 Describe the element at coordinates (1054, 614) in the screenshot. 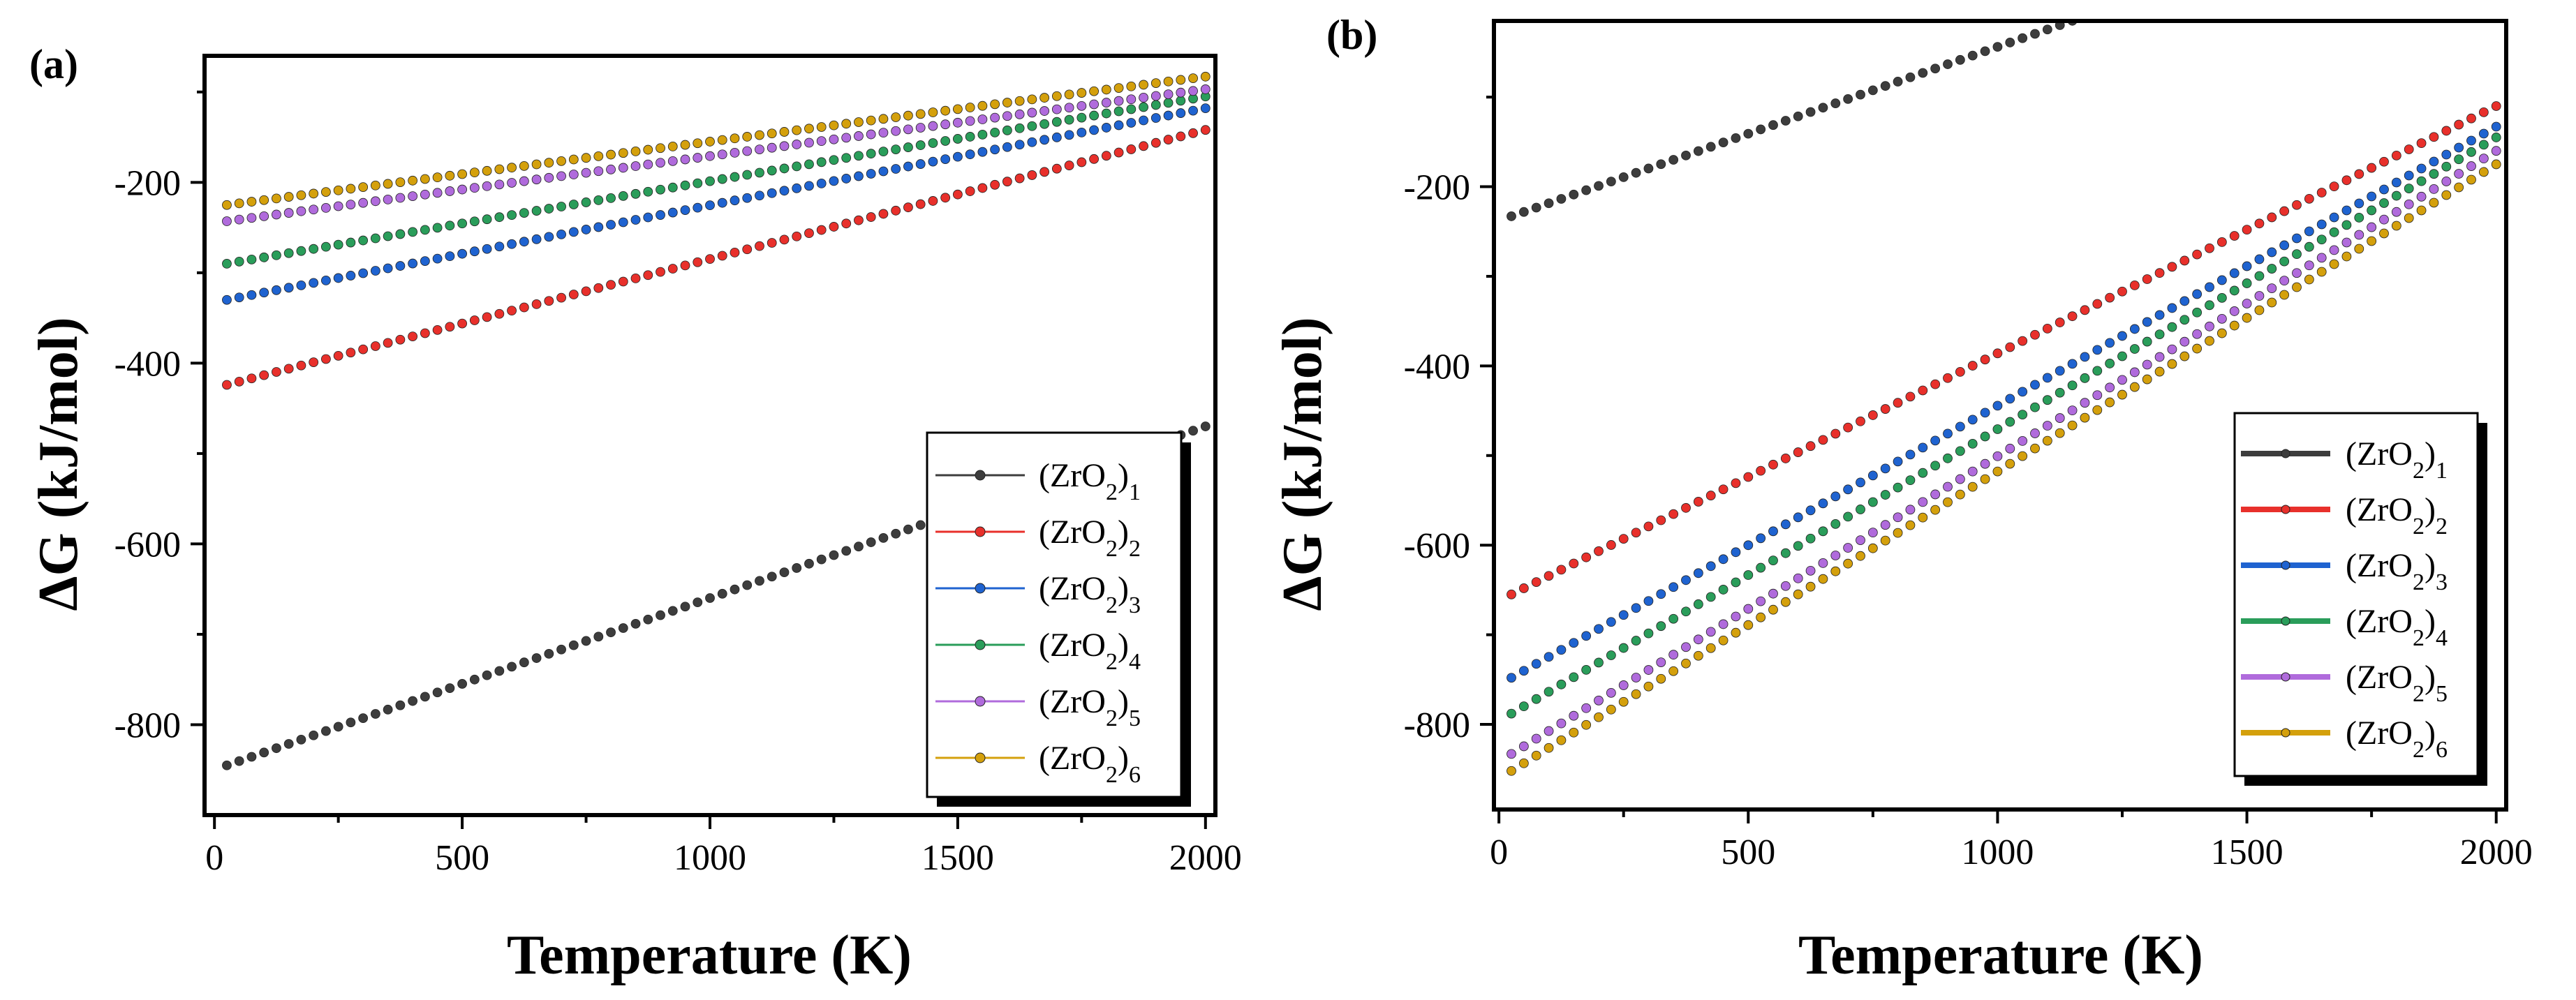

I see `legend-box` at that location.